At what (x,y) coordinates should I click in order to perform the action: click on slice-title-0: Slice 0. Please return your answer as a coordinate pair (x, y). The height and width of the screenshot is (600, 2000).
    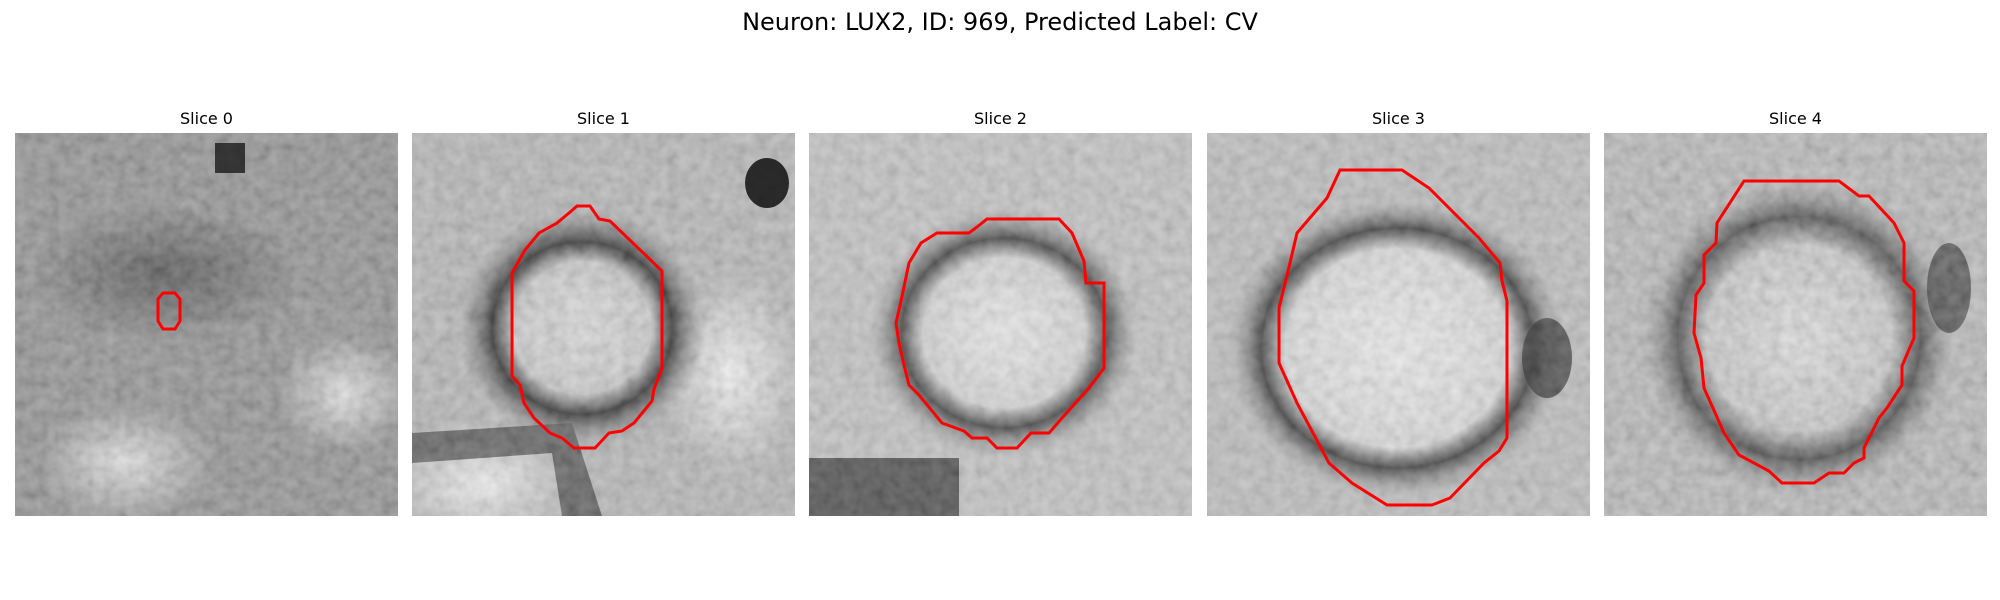
    Looking at the image, I should click on (206, 118).